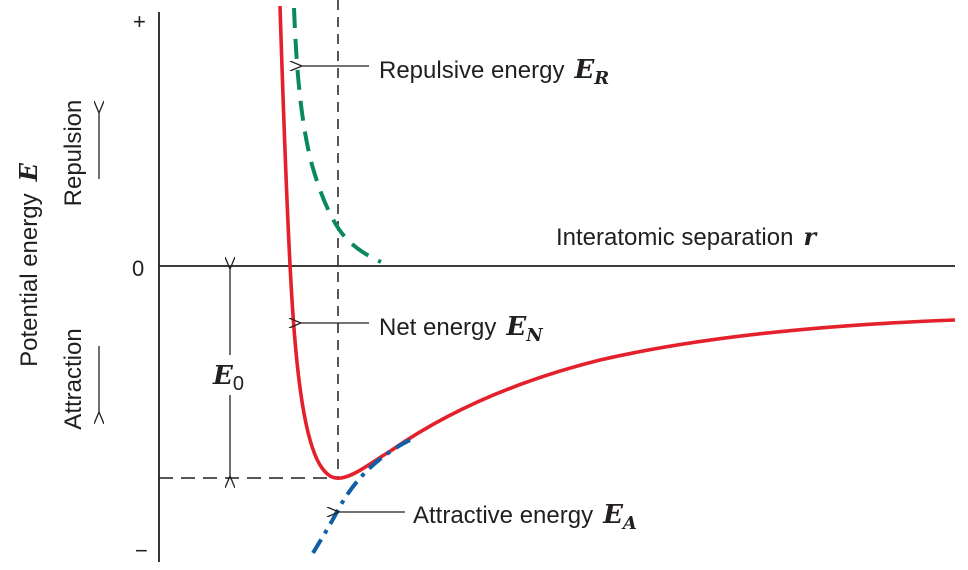  I want to click on e0-label: E0, so click(228, 378).